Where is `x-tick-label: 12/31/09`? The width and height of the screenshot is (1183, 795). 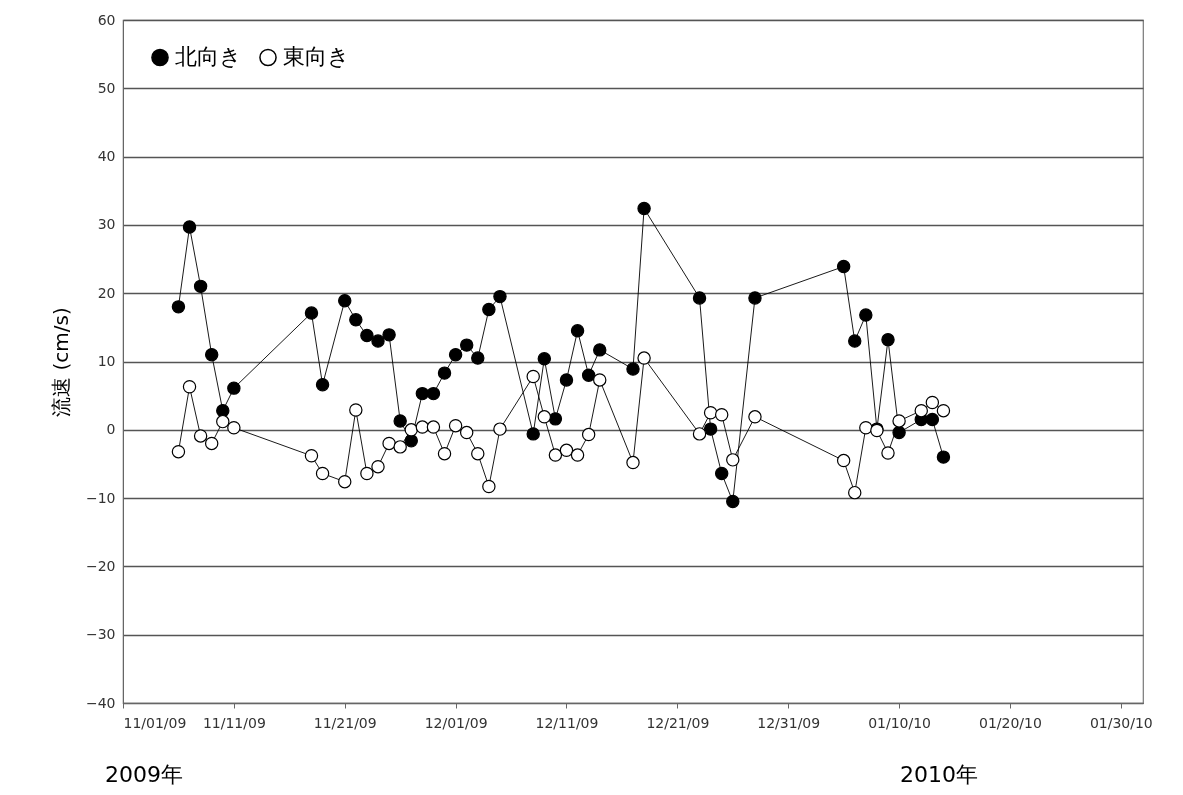 x-tick-label: 12/31/09 is located at coordinates (789, 722).